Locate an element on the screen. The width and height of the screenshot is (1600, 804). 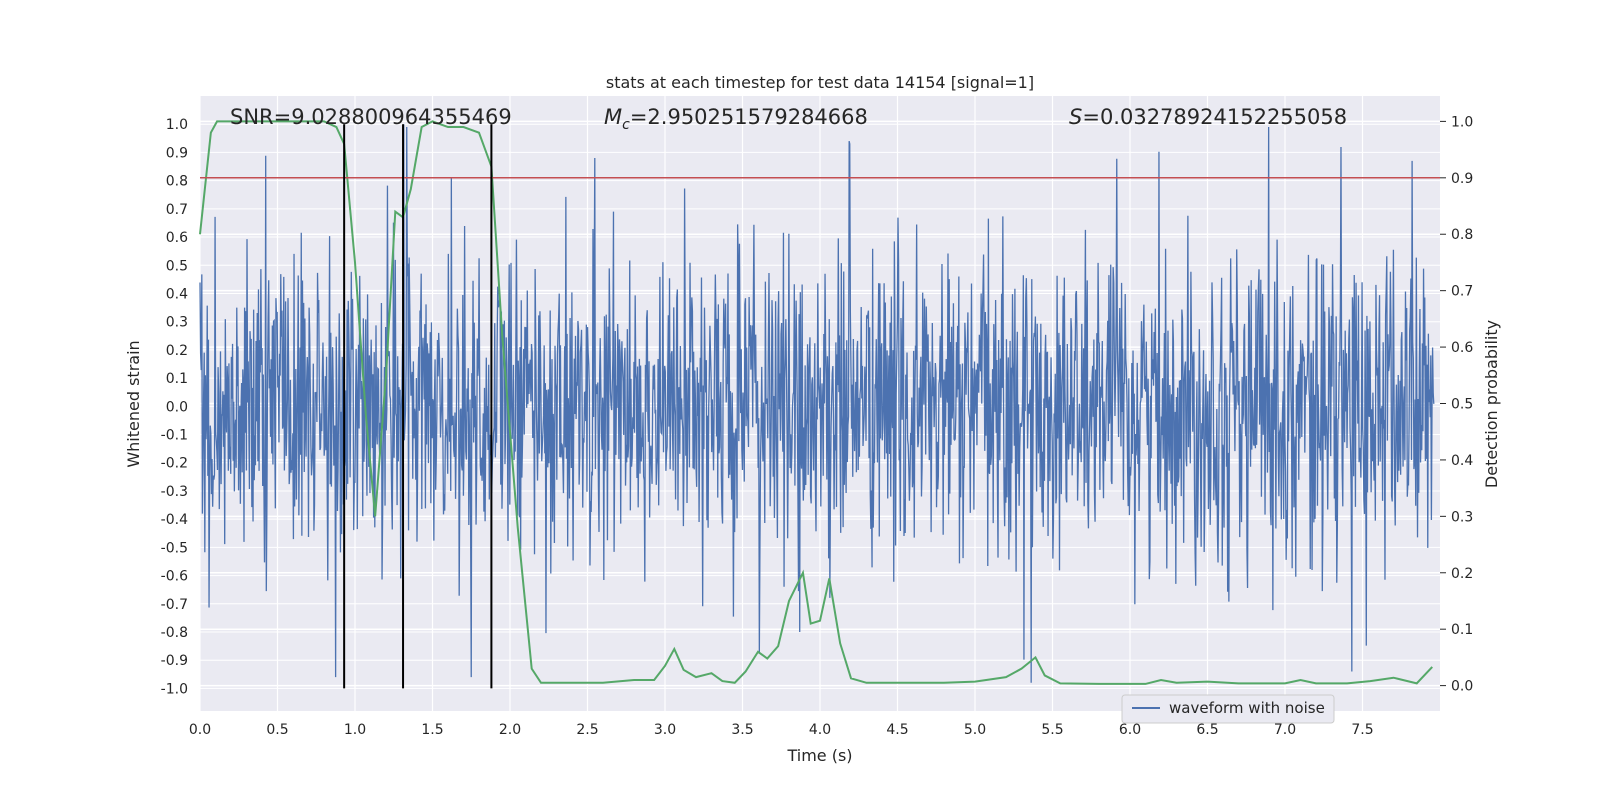
y-tick-label-left: -0.9 is located at coordinates (174, 661).